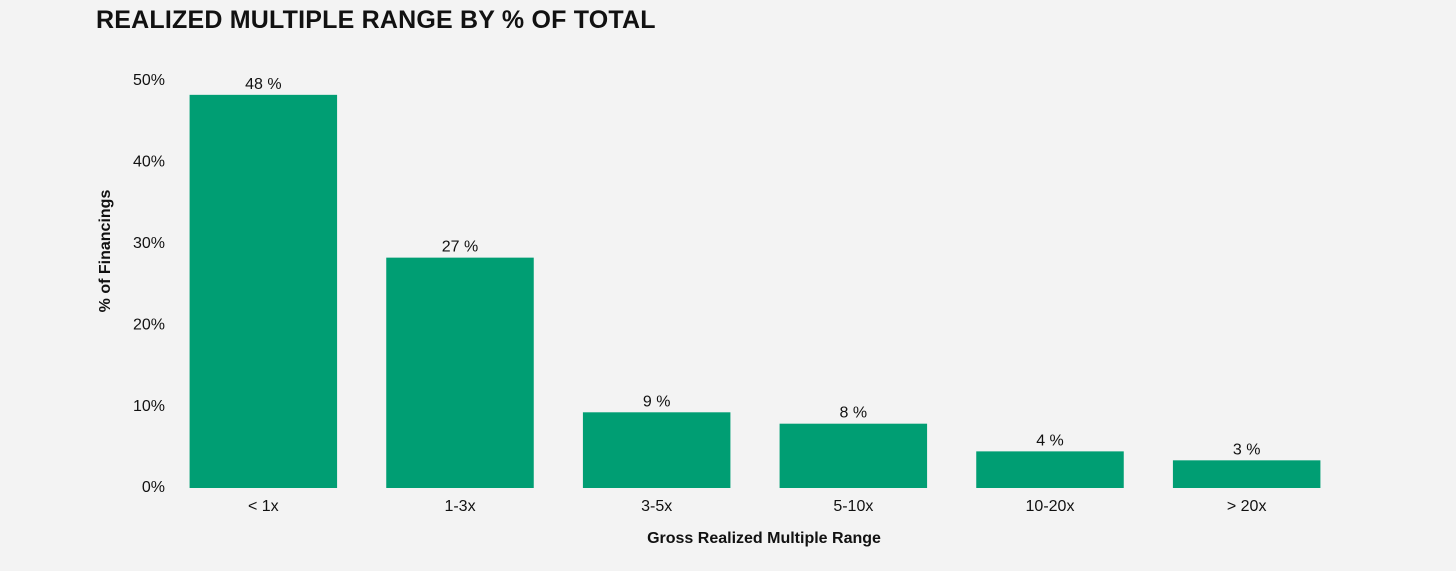  I want to click on bar-data-label: 48 %, so click(263, 84).